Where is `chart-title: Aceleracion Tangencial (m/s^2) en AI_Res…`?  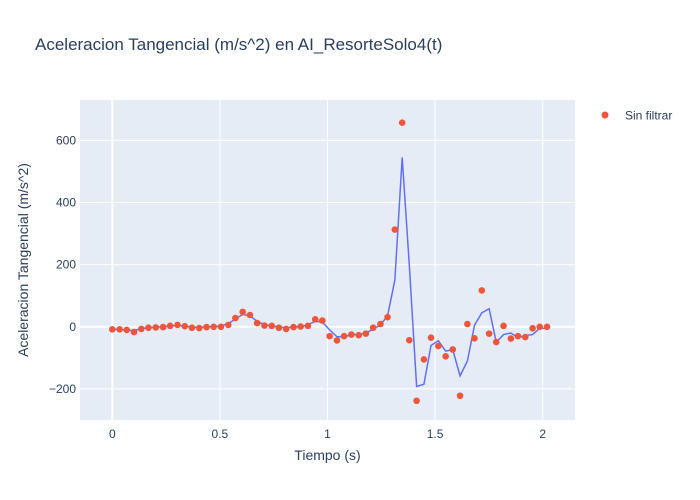
chart-title: Aceleracion Tangencial (m/s^2) en AI_Res… is located at coordinates (238, 44).